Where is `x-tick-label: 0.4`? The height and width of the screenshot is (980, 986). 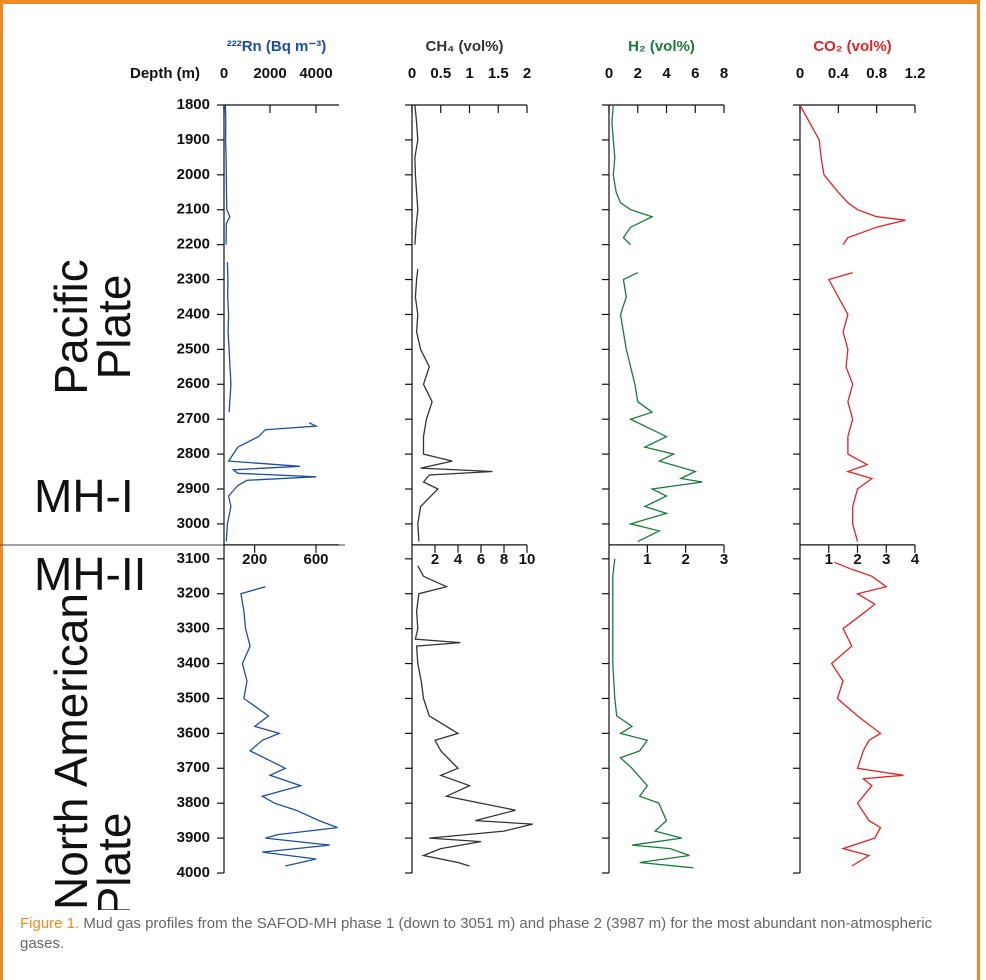 x-tick-label: 0.4 is located at coordinates (839, 73).